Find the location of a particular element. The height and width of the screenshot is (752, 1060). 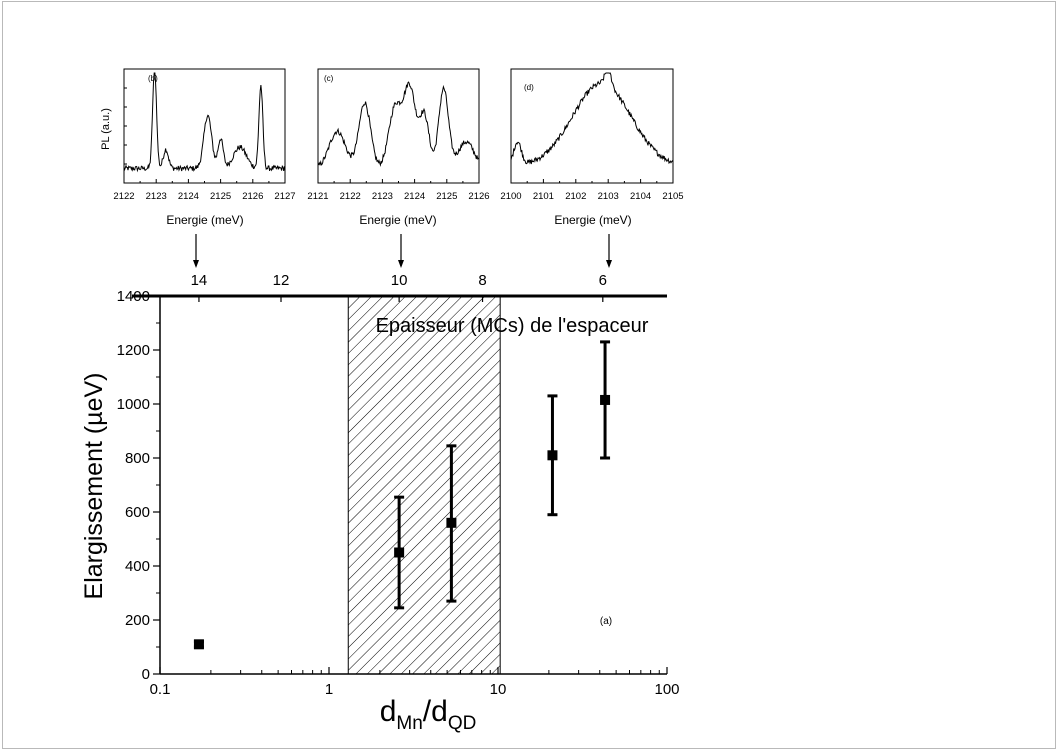

inset-d-panel-label: (d) is located at coordinates (529, 87).